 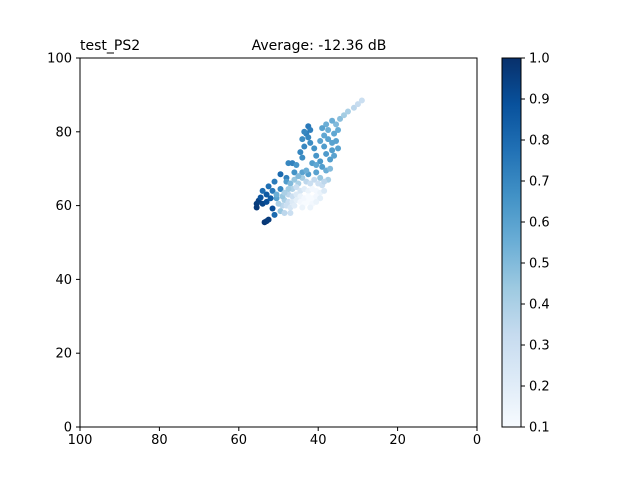 I want to click on y-tick-label: 100, so click(x=59, y=59).